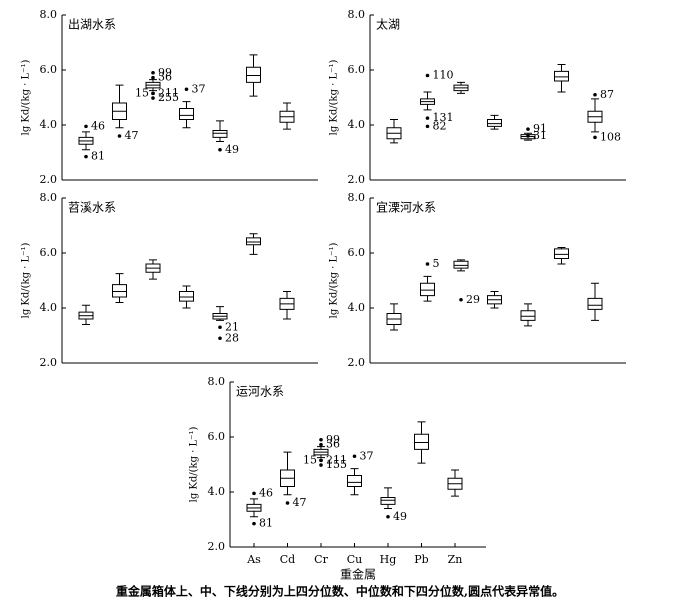 The height and width of the screenshot is (608, 680). Describe the element at coordinates (443, 75) in the screenshot. I see `outlier-label: 110` at that location.